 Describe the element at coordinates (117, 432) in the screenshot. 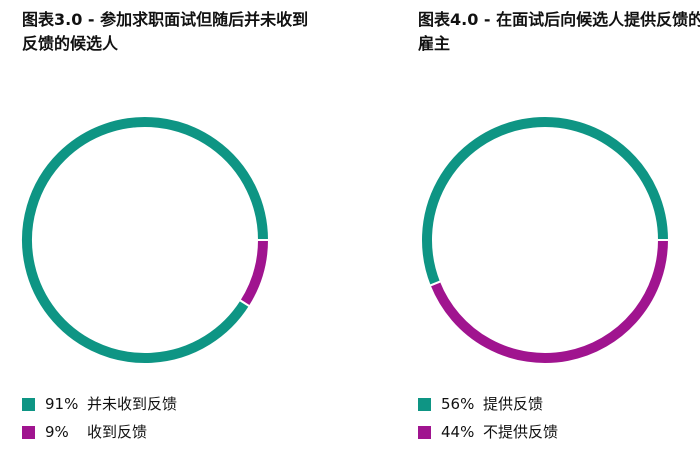

I see `legend-label: 收到反馈` at that location.